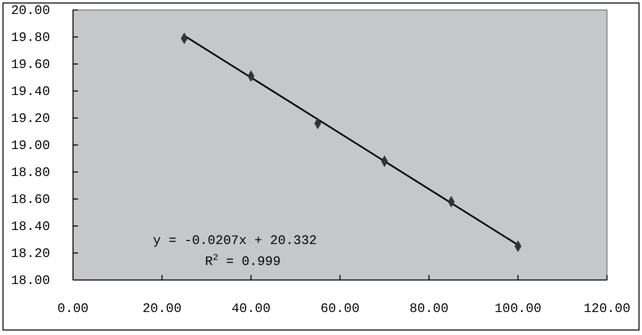 Image resolution: width=642 pixels, height=335 pixels. Describe the element at coordinates (30, 200) in the screenshot. I see `y-tick-label: 18.60` at that location.